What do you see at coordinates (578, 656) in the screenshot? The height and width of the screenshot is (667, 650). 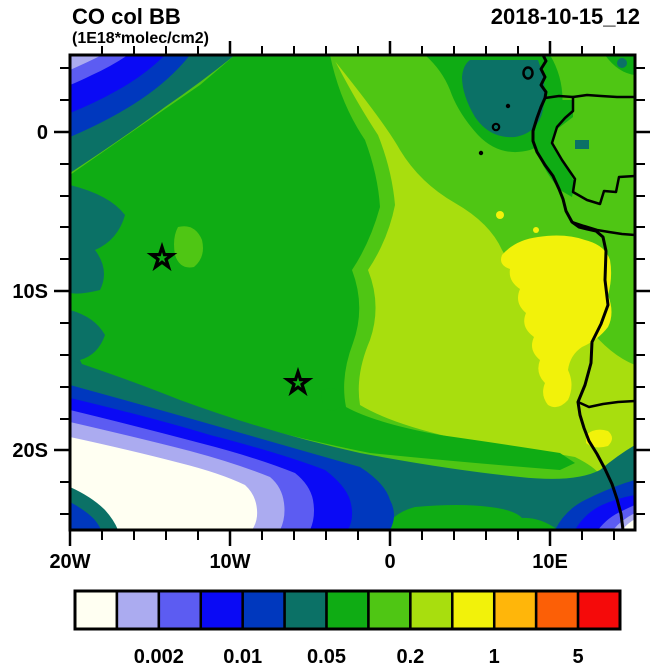 I see `colorbar-label-5: 5` at bounding box center [578, 656].